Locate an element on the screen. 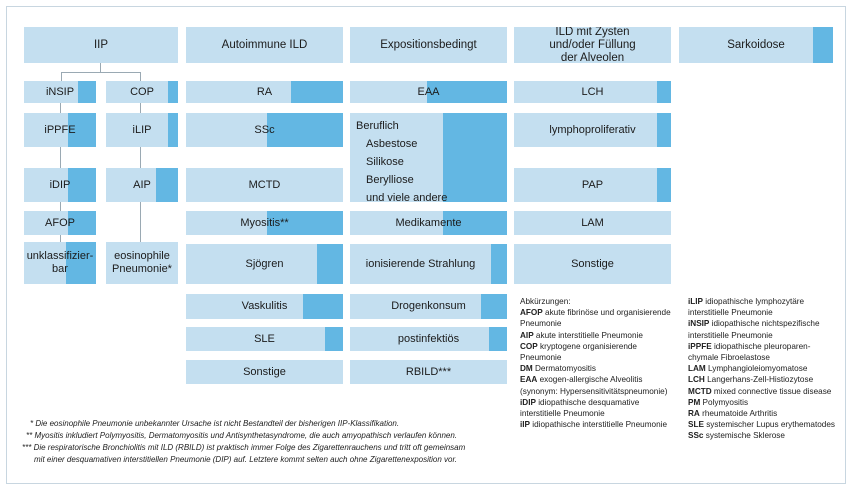  box-myositis: Myositis** is located at coordinates (264, 223).